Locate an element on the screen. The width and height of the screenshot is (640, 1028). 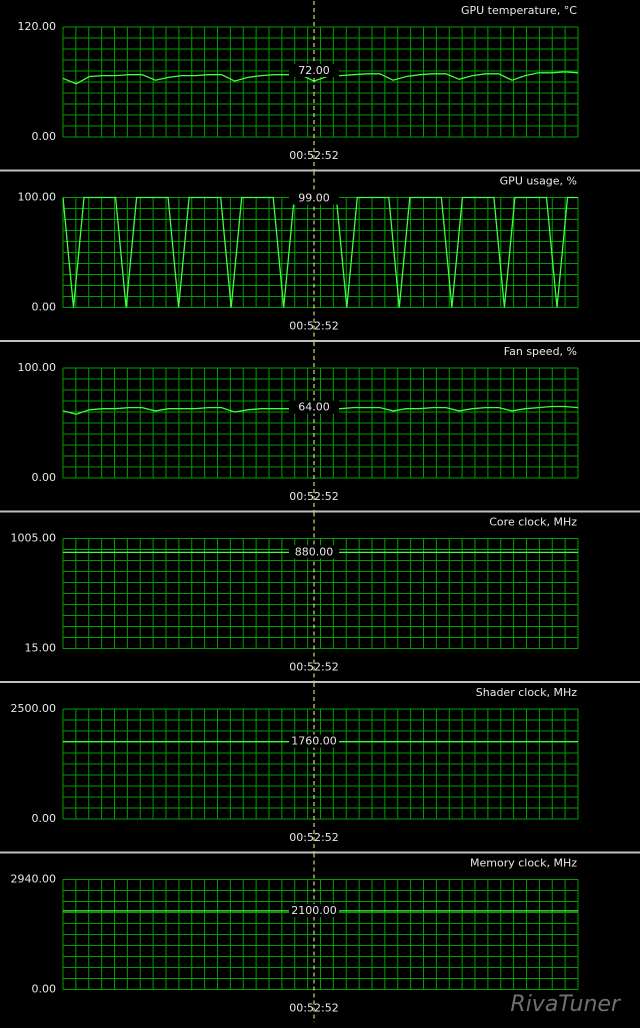
y-tick-label: 1005.00 is located at coordinates (34, 538).